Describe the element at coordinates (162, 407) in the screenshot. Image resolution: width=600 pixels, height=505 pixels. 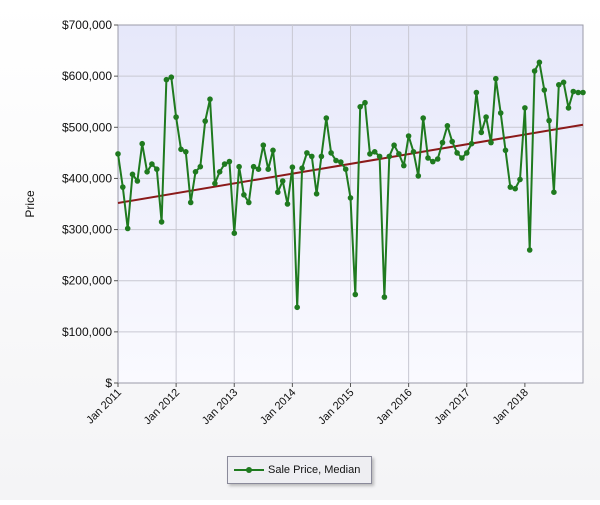
I see `x-tick-label: Jan 2012` at that location.